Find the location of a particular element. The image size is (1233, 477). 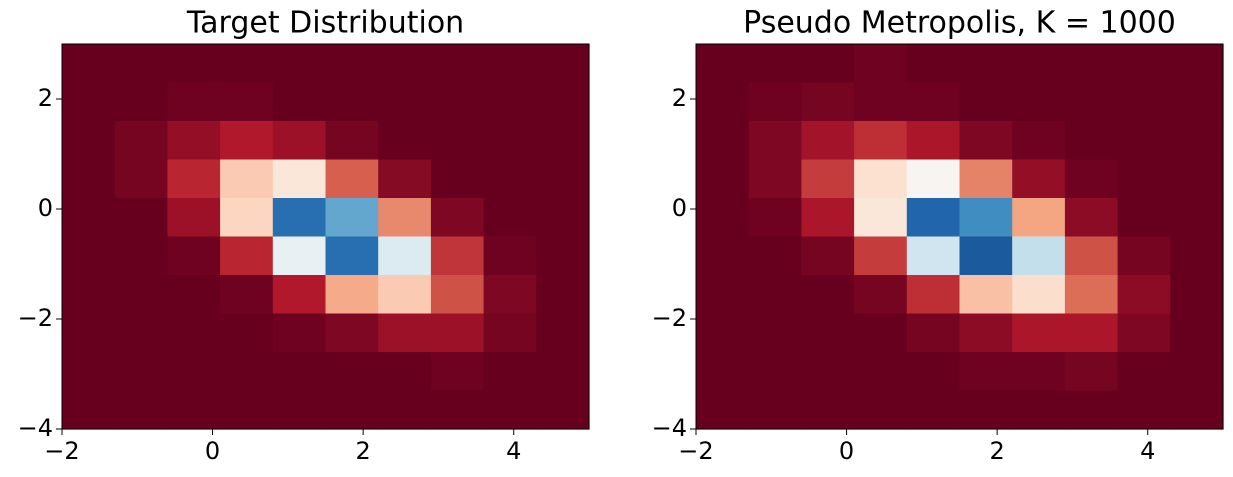

x-tick-label: 2 is located at coordinates (997, 451).